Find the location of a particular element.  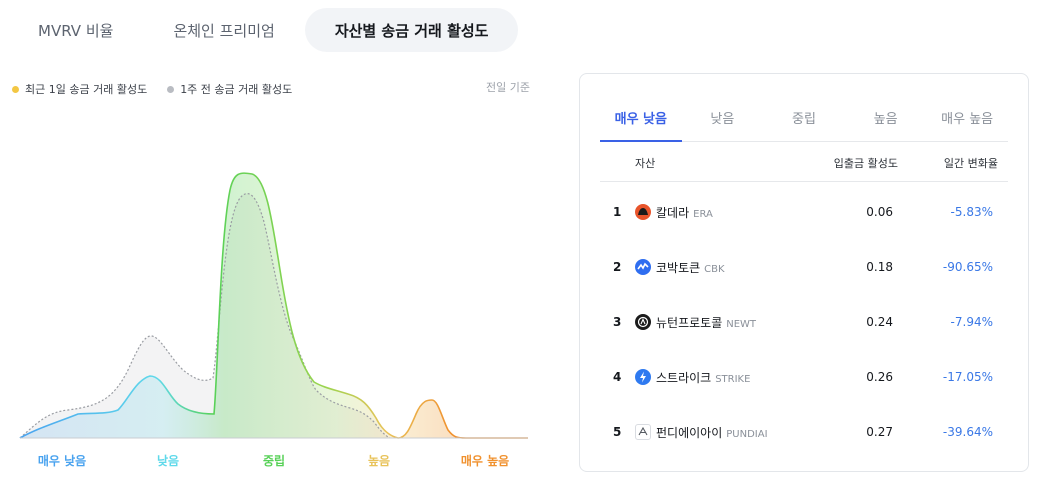

x-axis-labels: 매우 낮음 낮음 중립 높음 매우 높음 is located at coordinates (274, 462).